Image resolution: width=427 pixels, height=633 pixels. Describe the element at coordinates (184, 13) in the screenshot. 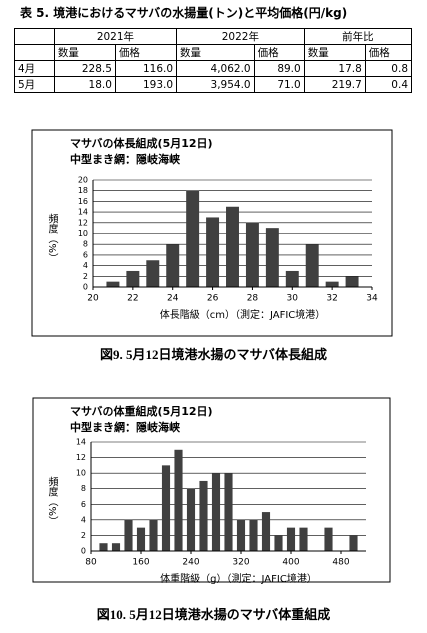

I see `table-title: 表 5. 境港におけるマサバの水揚量(トン)と平均価格(円/kg)` at that location.